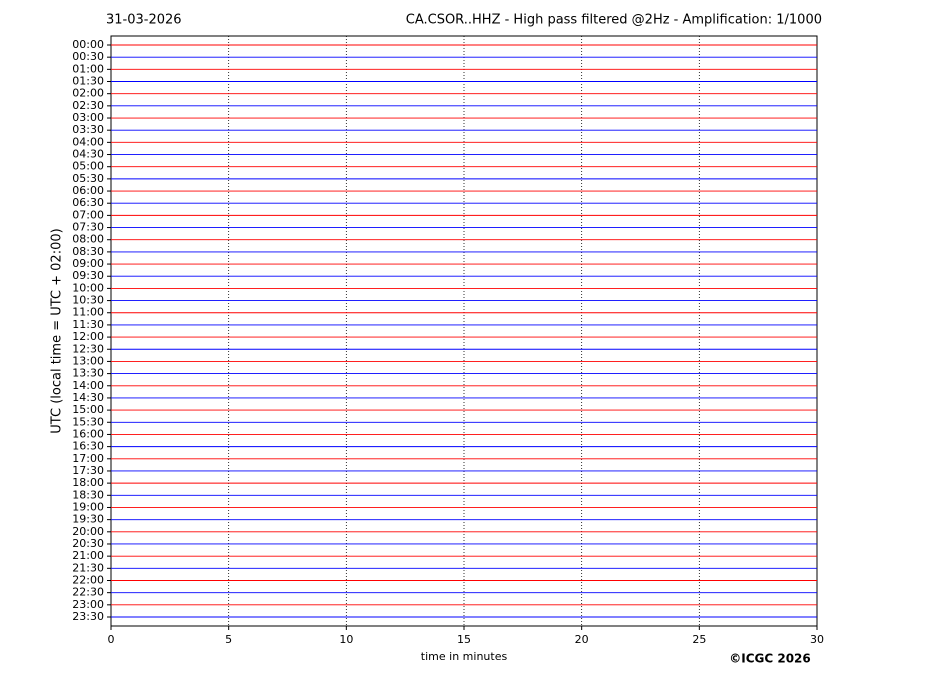 Image resolution: width=927 pixels, height=696 pixels. Describe the element at coordinates (88, 506) in the screenshot. I see `y-tick-label: 19:00` at that location.